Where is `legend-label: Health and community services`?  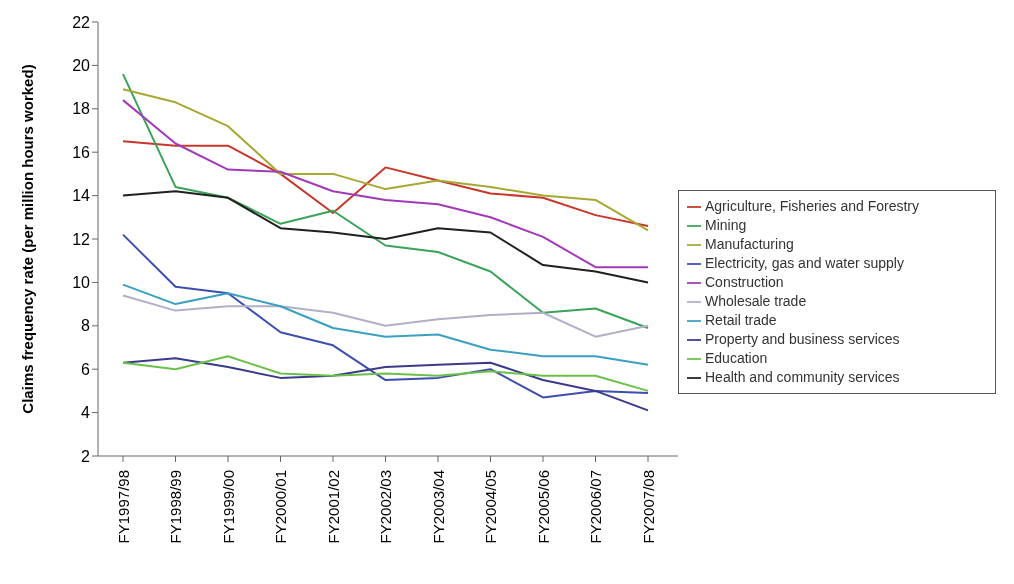 legend-label: Health and community services is located at coordinates (802, 377).